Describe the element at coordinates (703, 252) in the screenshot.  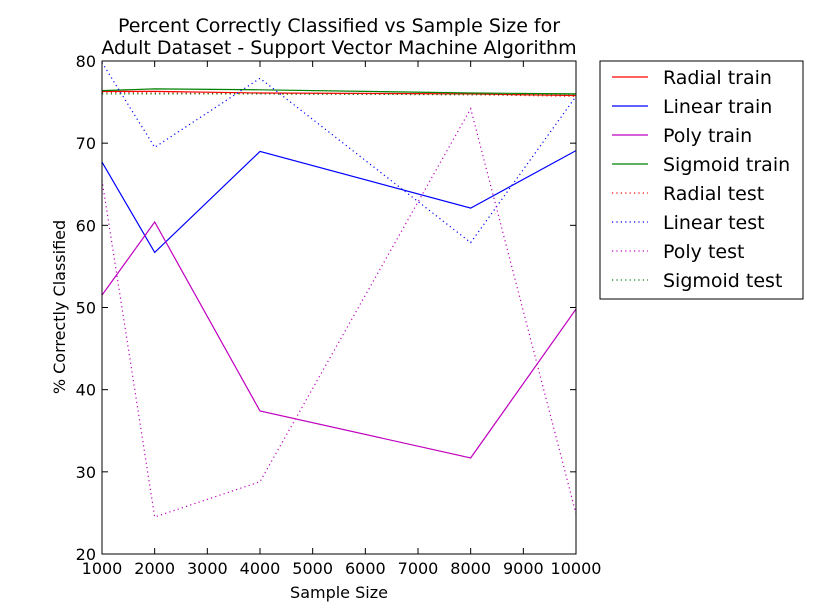
I see `legend-label-poly-test: Poly test` at that location.